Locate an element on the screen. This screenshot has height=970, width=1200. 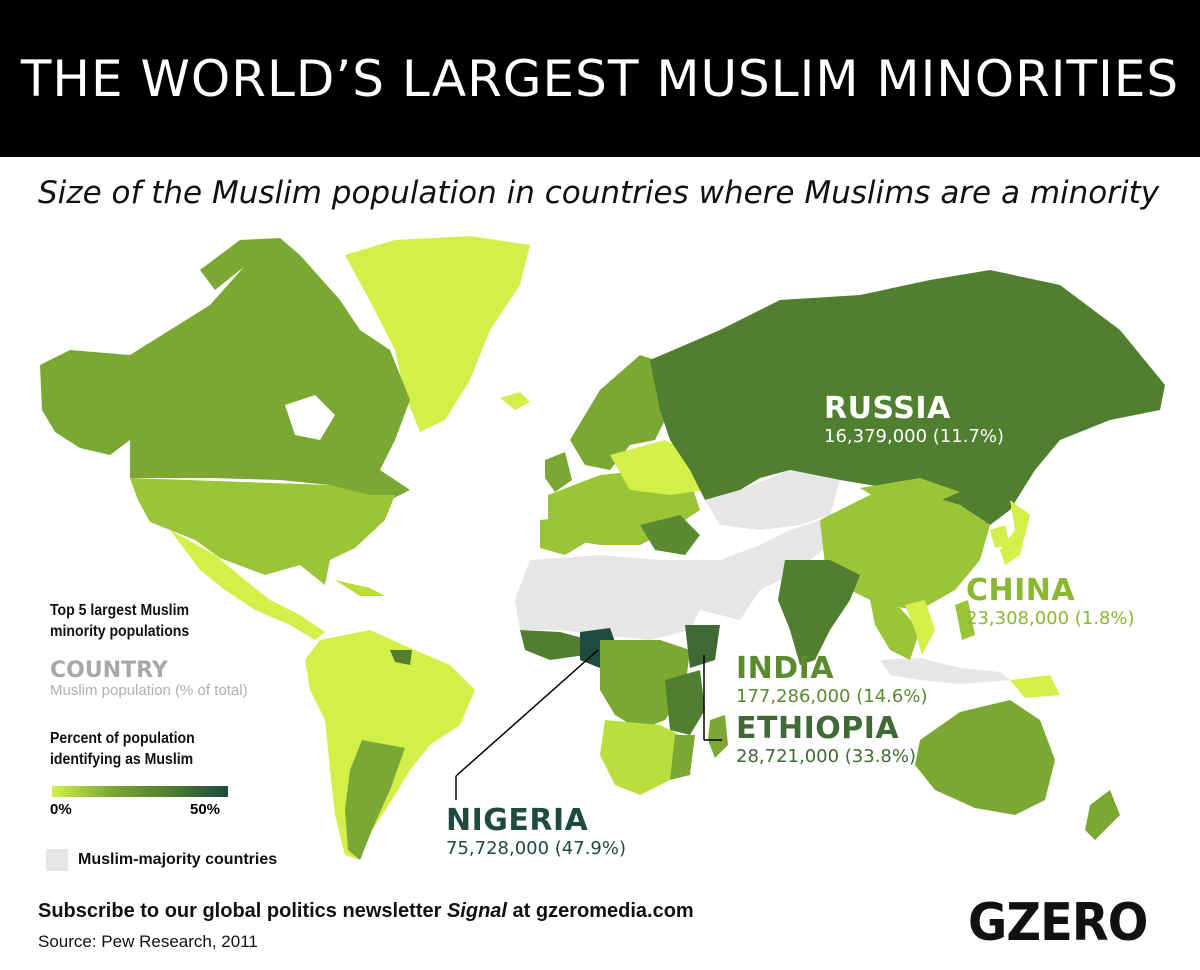
legend-pct-title-line1: Percent of population is located at coordinates (122, 738).